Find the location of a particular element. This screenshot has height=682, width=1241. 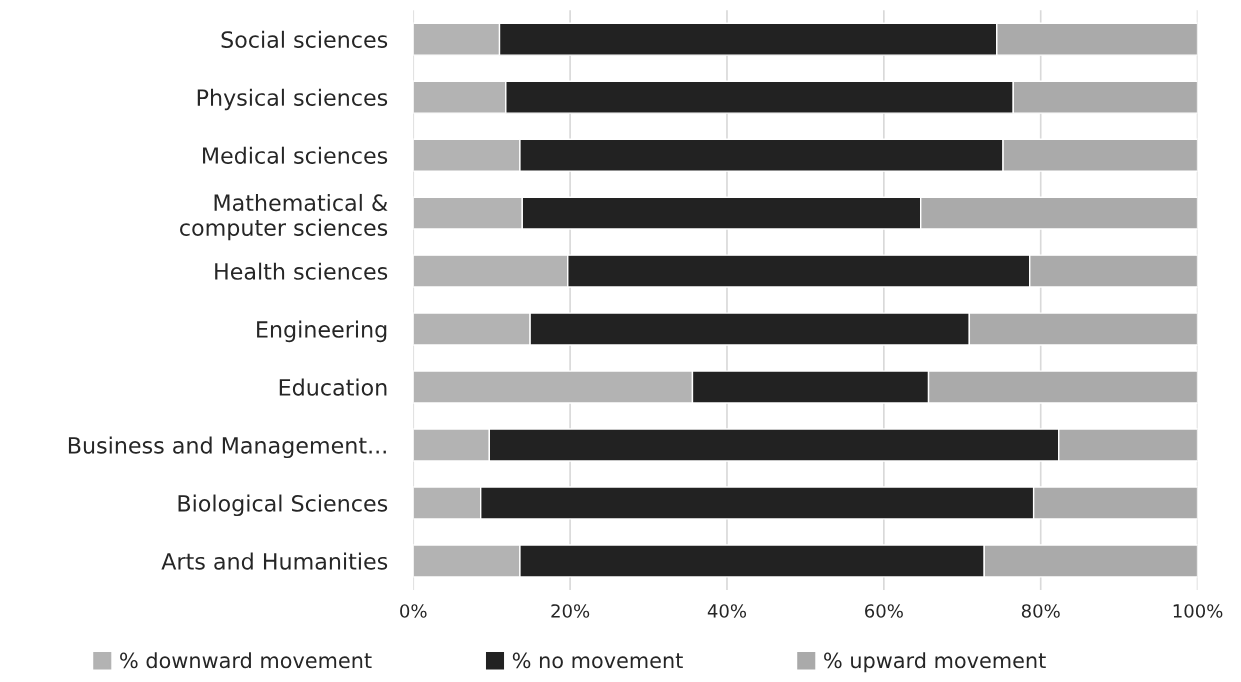

legend-label: % no movement is located at coordinates (597, 660).